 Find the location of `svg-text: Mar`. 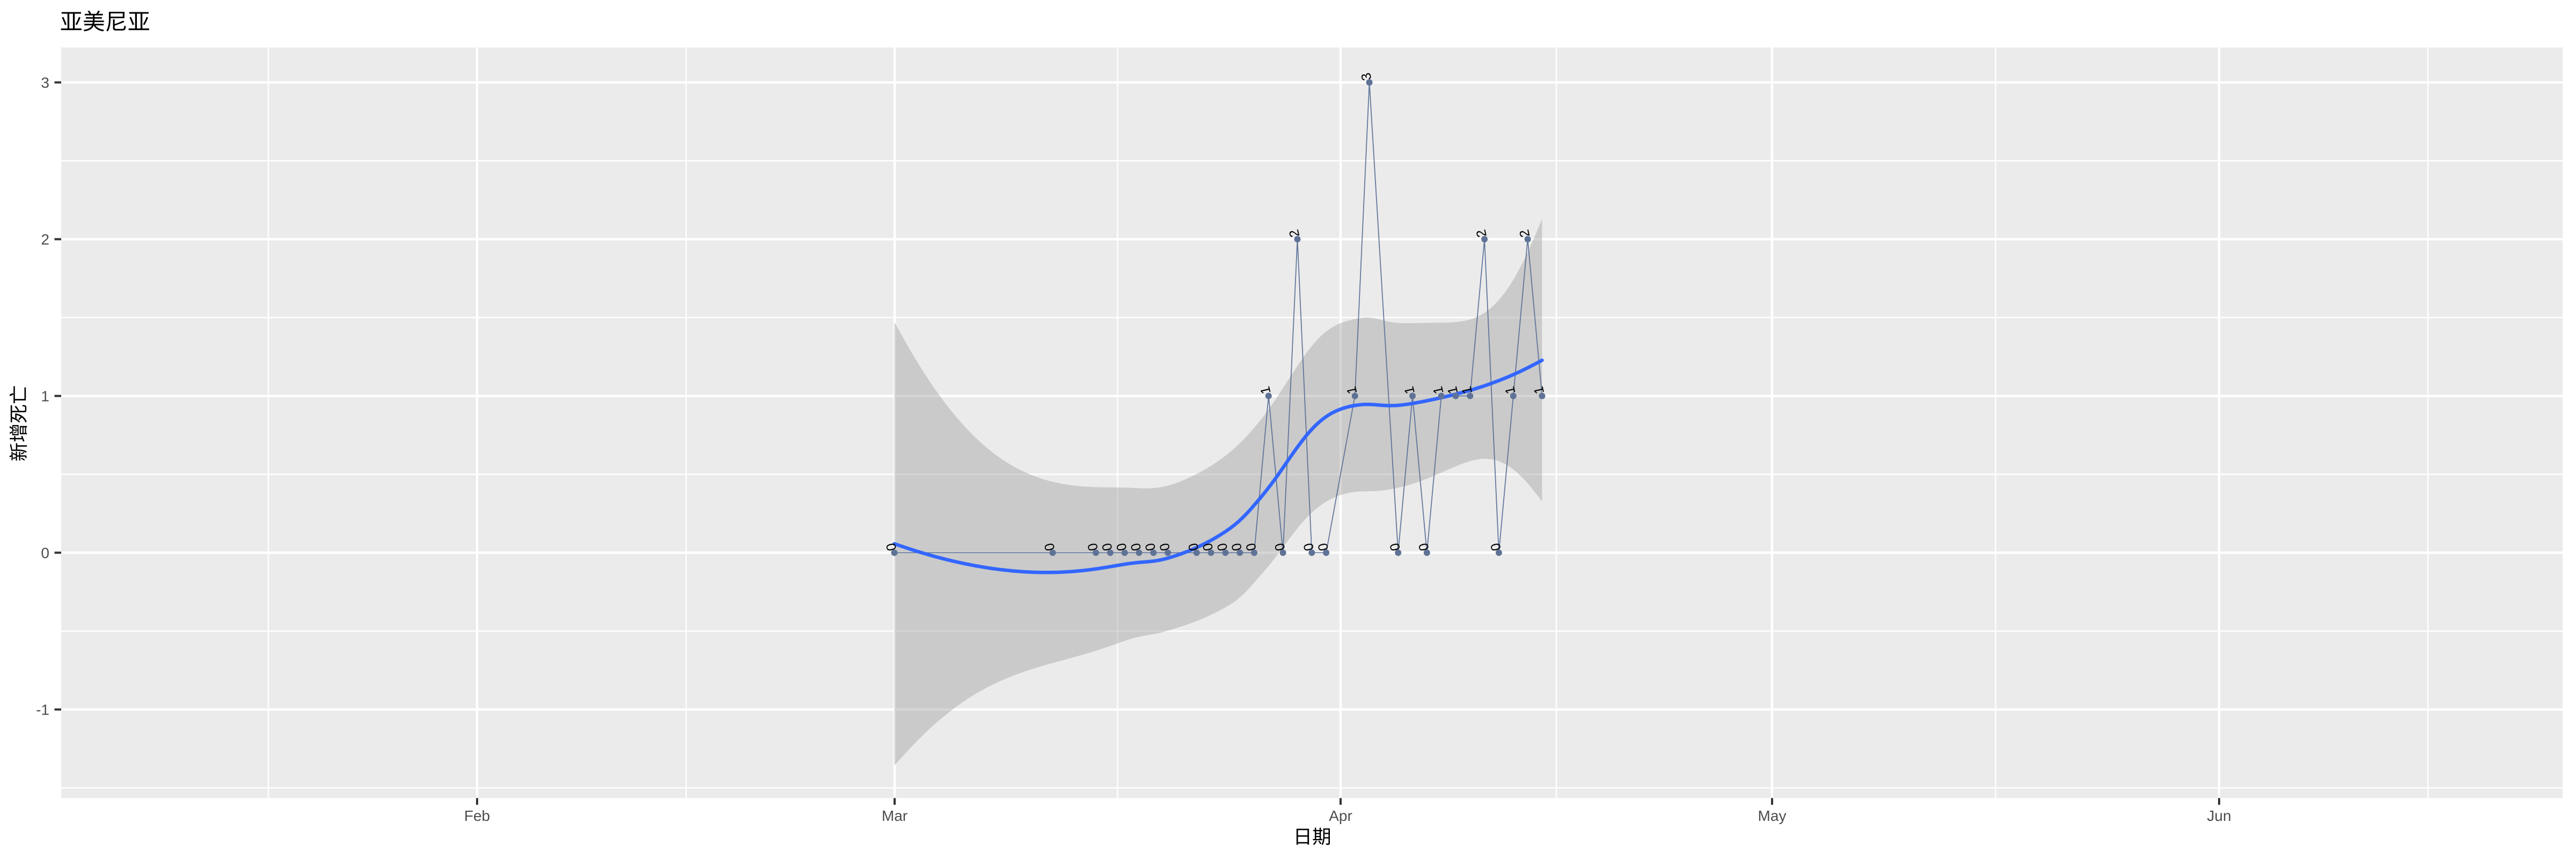

svg-text: Mar is located at coordinates (895, 815).